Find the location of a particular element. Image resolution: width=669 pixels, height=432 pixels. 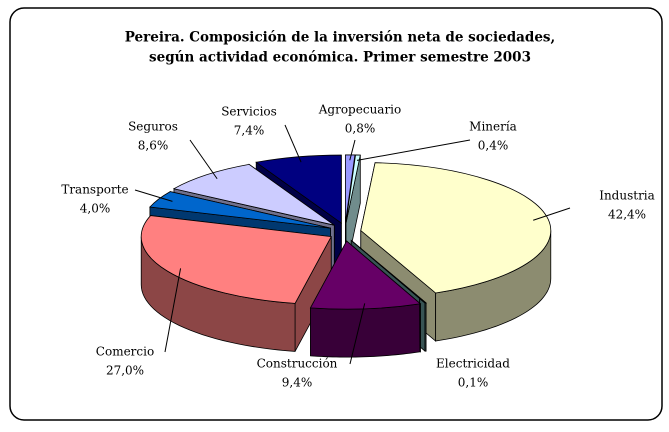

slice-value-label: 27,0% is located at coordinates (125, 371).